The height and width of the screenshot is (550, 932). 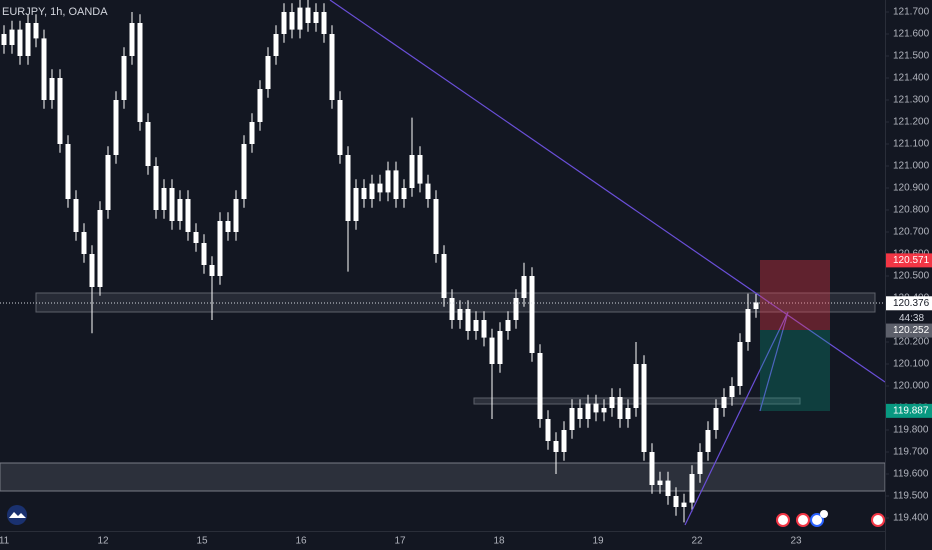 What do you see at coordinates (103, 541) in the screenshot?
I see `x-tick-label: 12` at bounding box center [103, 541].